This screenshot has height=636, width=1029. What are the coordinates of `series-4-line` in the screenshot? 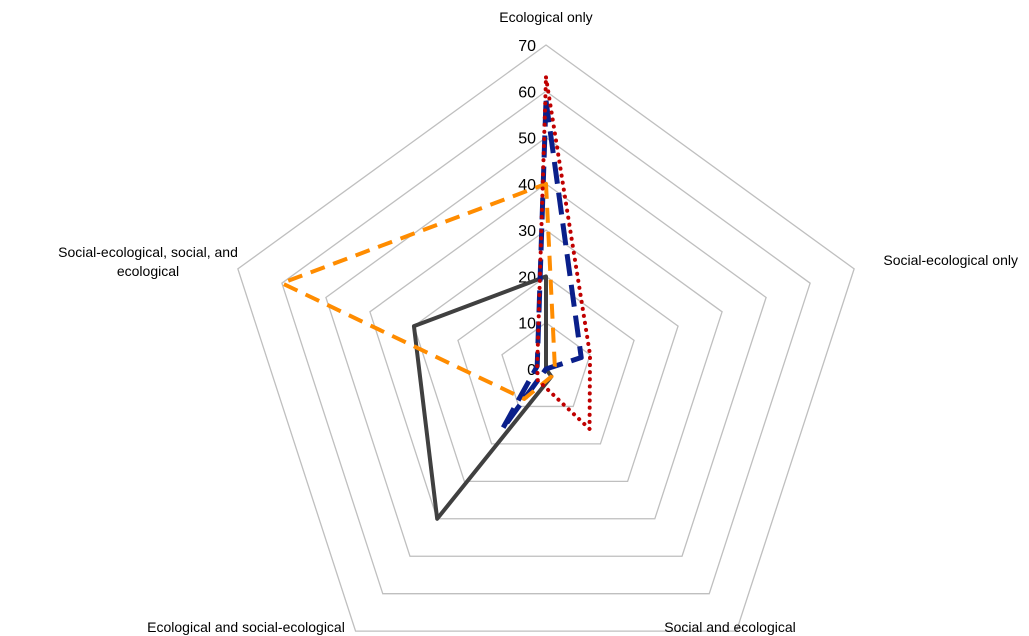 It's located at (564, 253).